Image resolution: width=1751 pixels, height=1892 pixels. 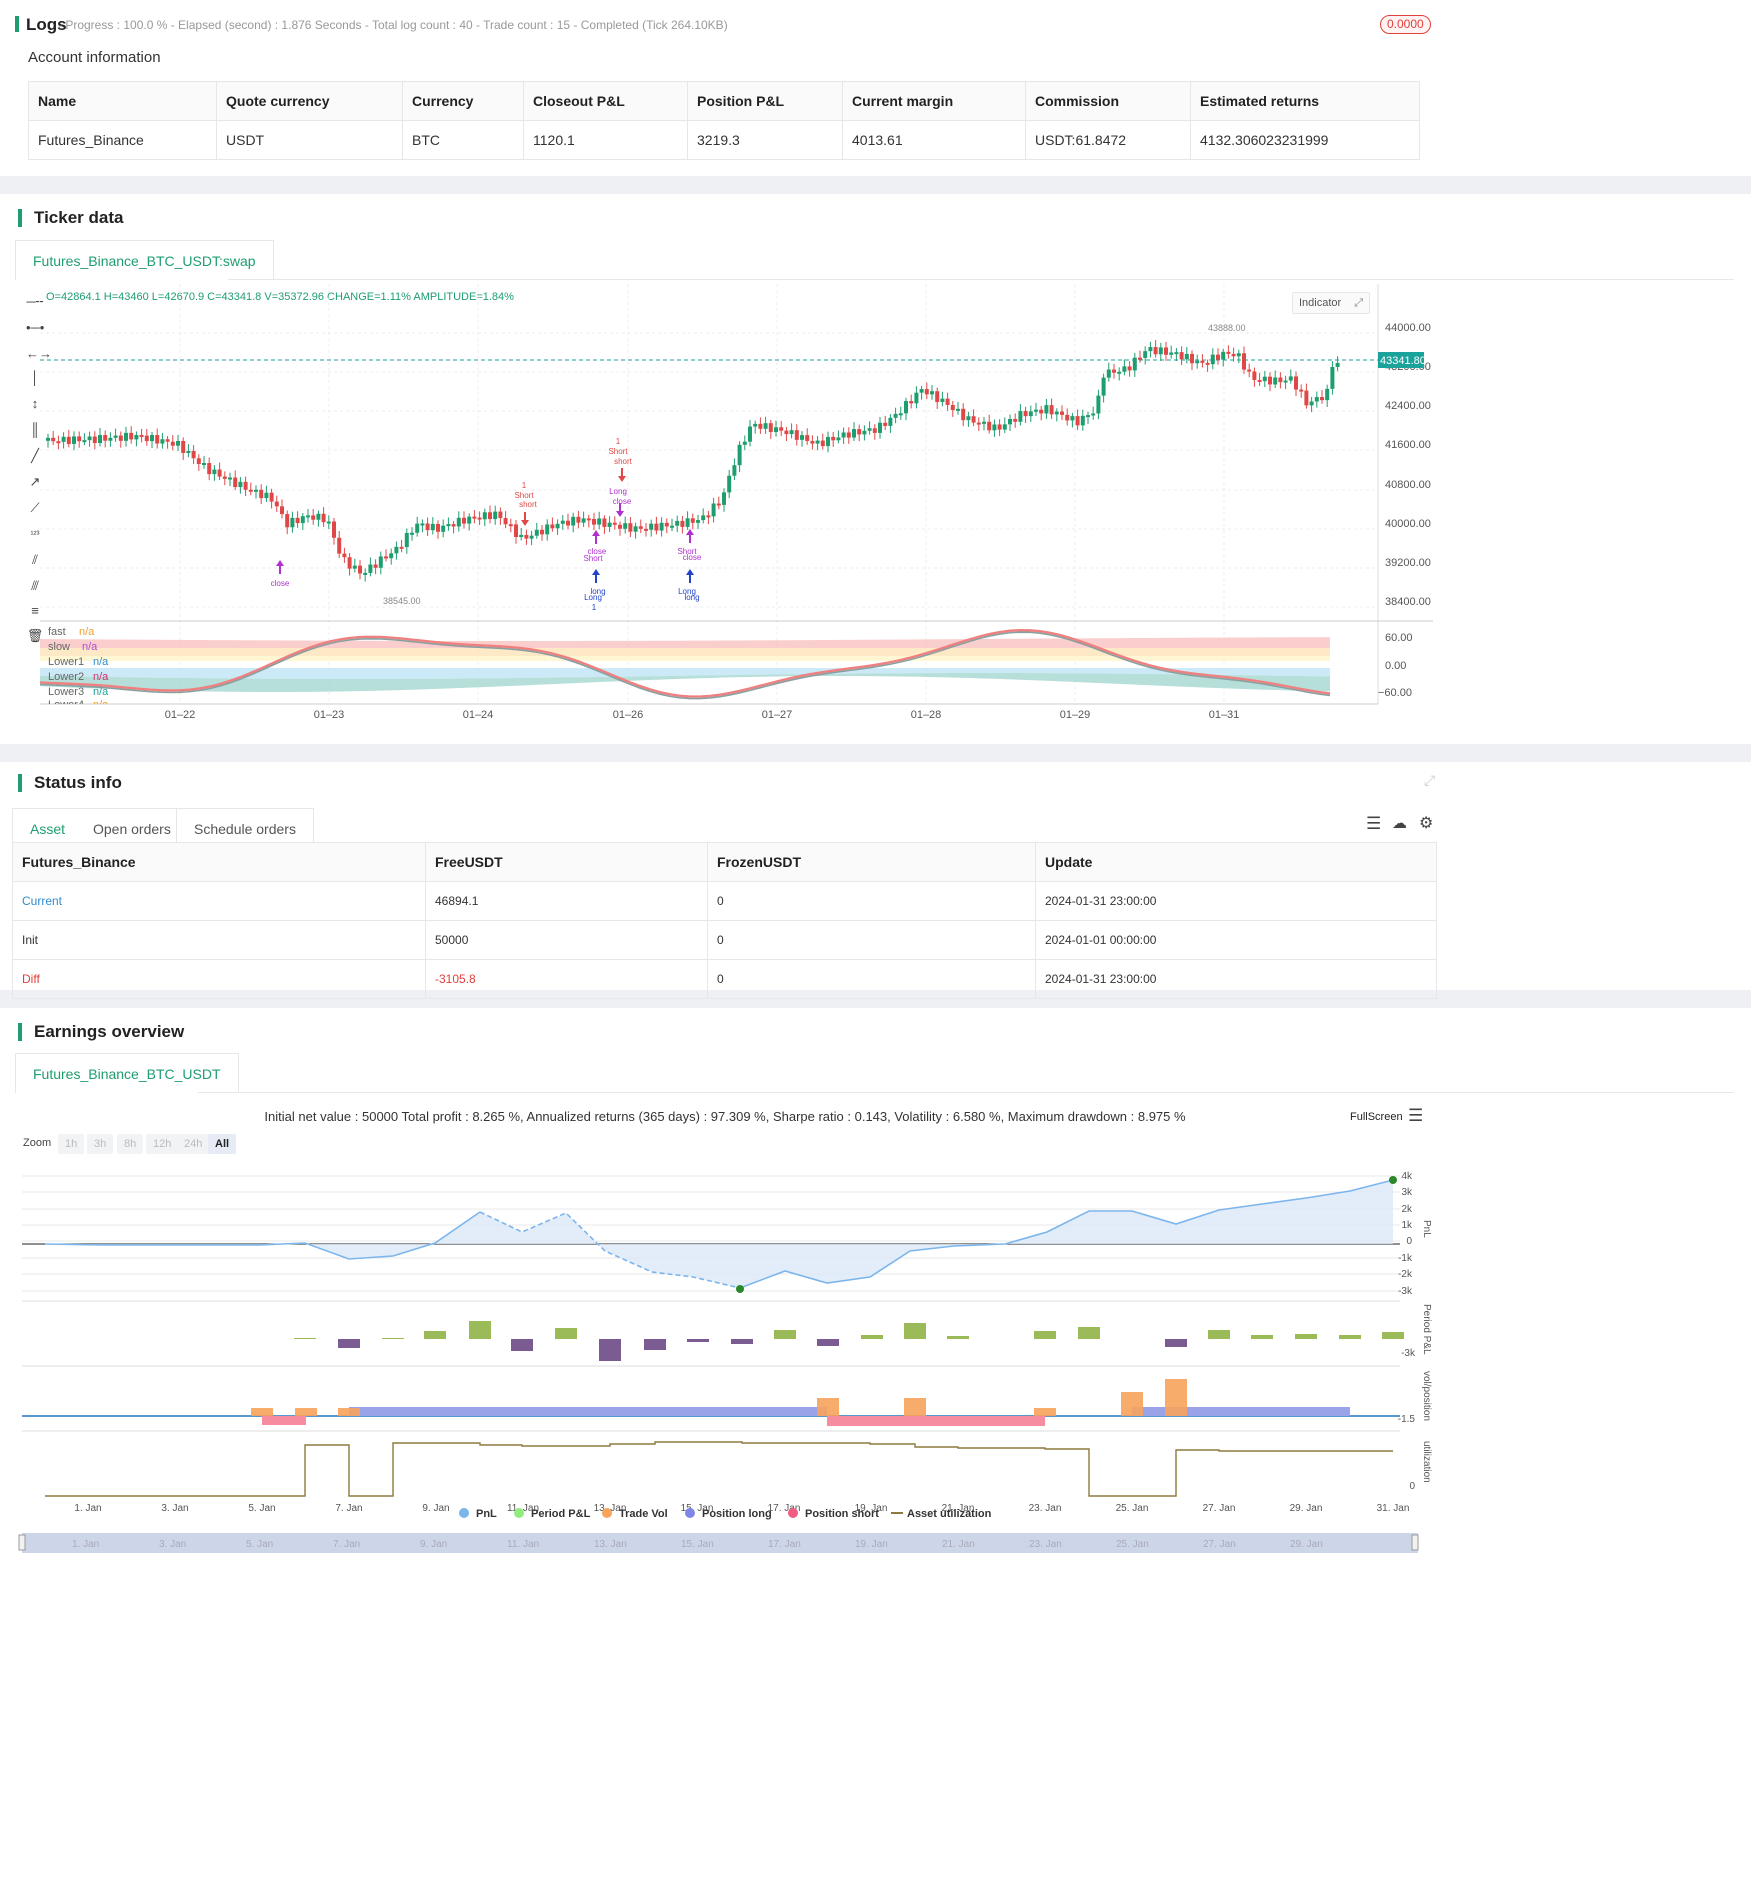 I want to click on signal-label: Short, so click(x=593, y=558).